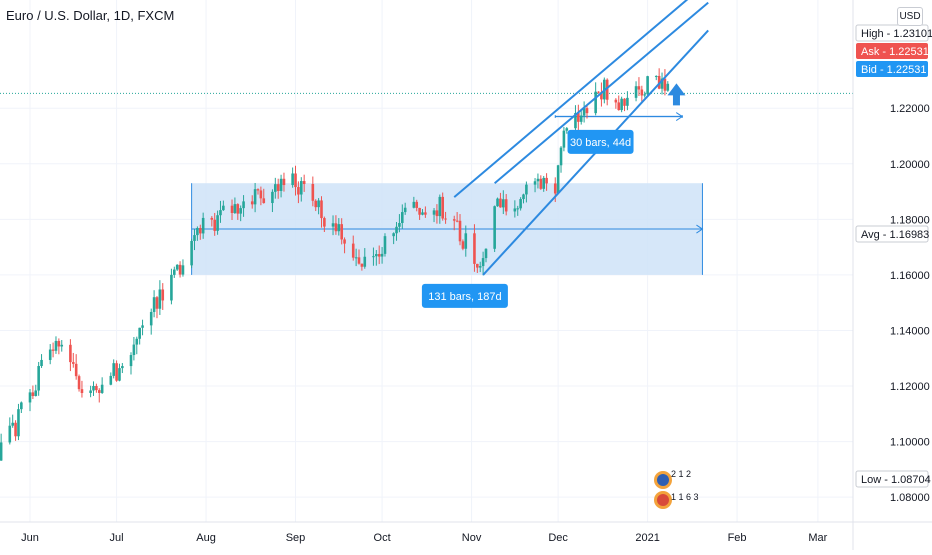 The height and width of the screenshot is (555, 932). I want to click on low-label-bg, so click(892, 479).